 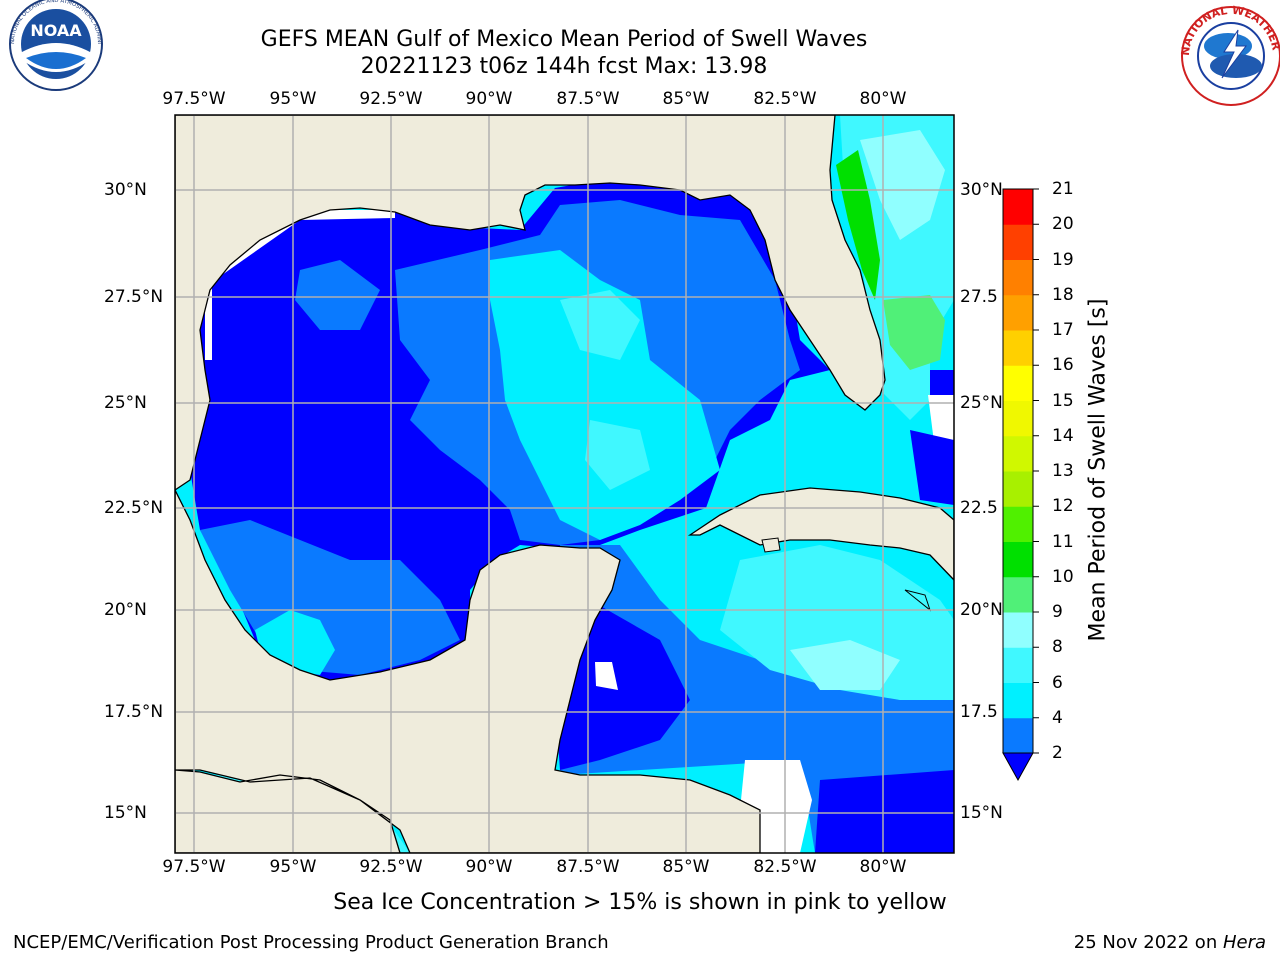 What do you see at coordinates (1063, 541) in the screenshot?
I see `colorbar-tick-label: 11` at bounding box center [1063, 541].